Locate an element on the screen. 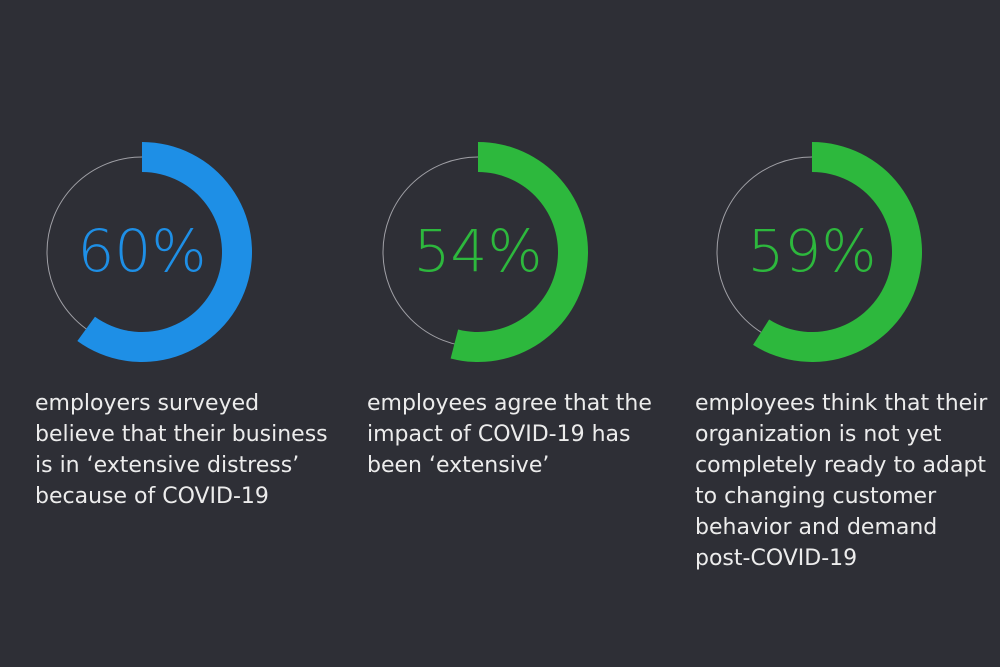 The image size is (1000, 667). value-label: 59% is located at coordinates (812, 251).